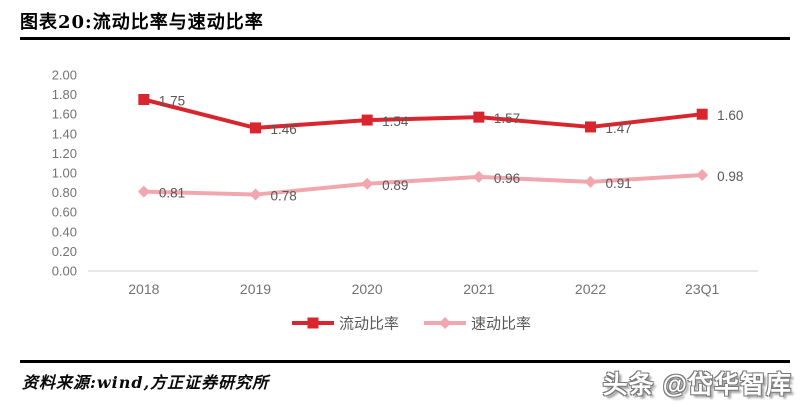 Image resolution: width=804 pixels, height=405 pixels. I want to click on x-axis-tick-label: 23Q1, so click(702, 289).